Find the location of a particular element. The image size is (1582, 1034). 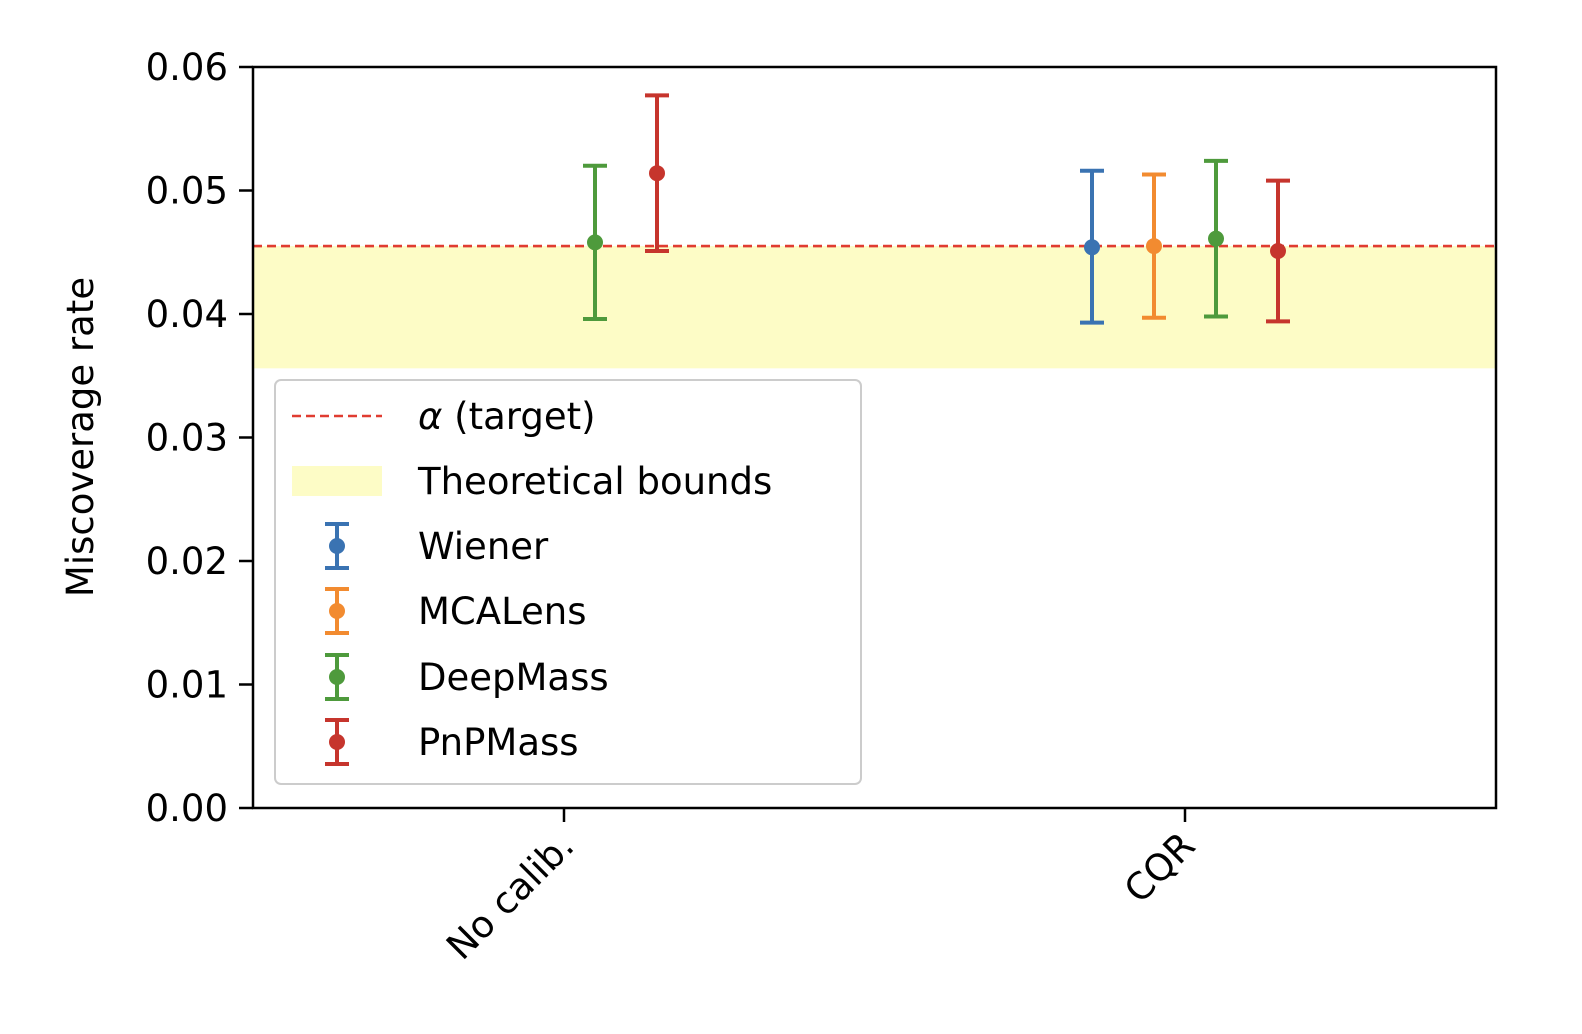

y-tick-label: 0.01 is located at coordinates (187, 685).